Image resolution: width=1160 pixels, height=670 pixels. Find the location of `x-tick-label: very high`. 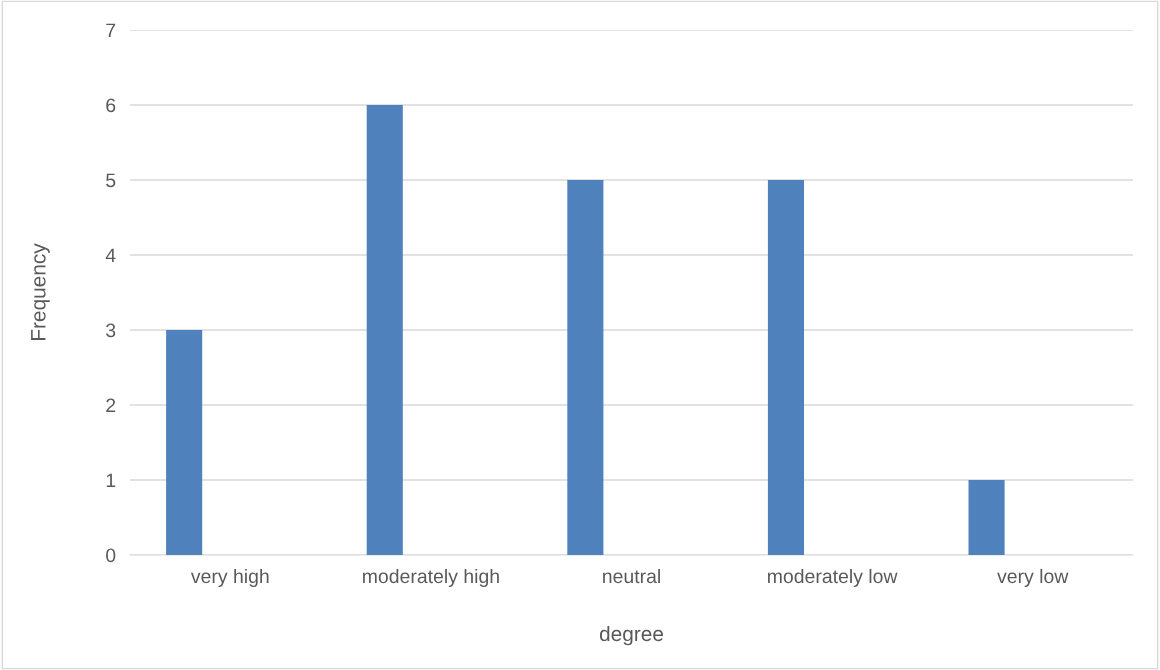

x-tick-label: very high is located at coordinates (229, 578).